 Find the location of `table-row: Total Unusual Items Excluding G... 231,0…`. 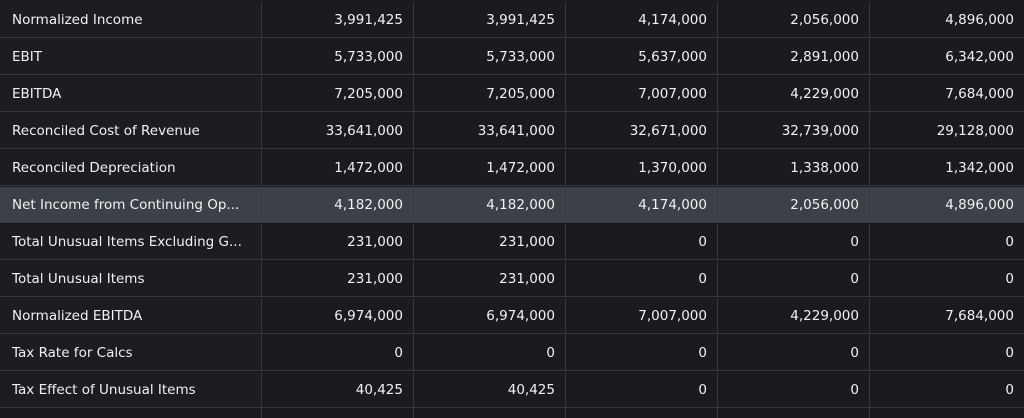

table-row: Total Unusual Items Excluding G... 231,0… is located at coordinates (512, 242).